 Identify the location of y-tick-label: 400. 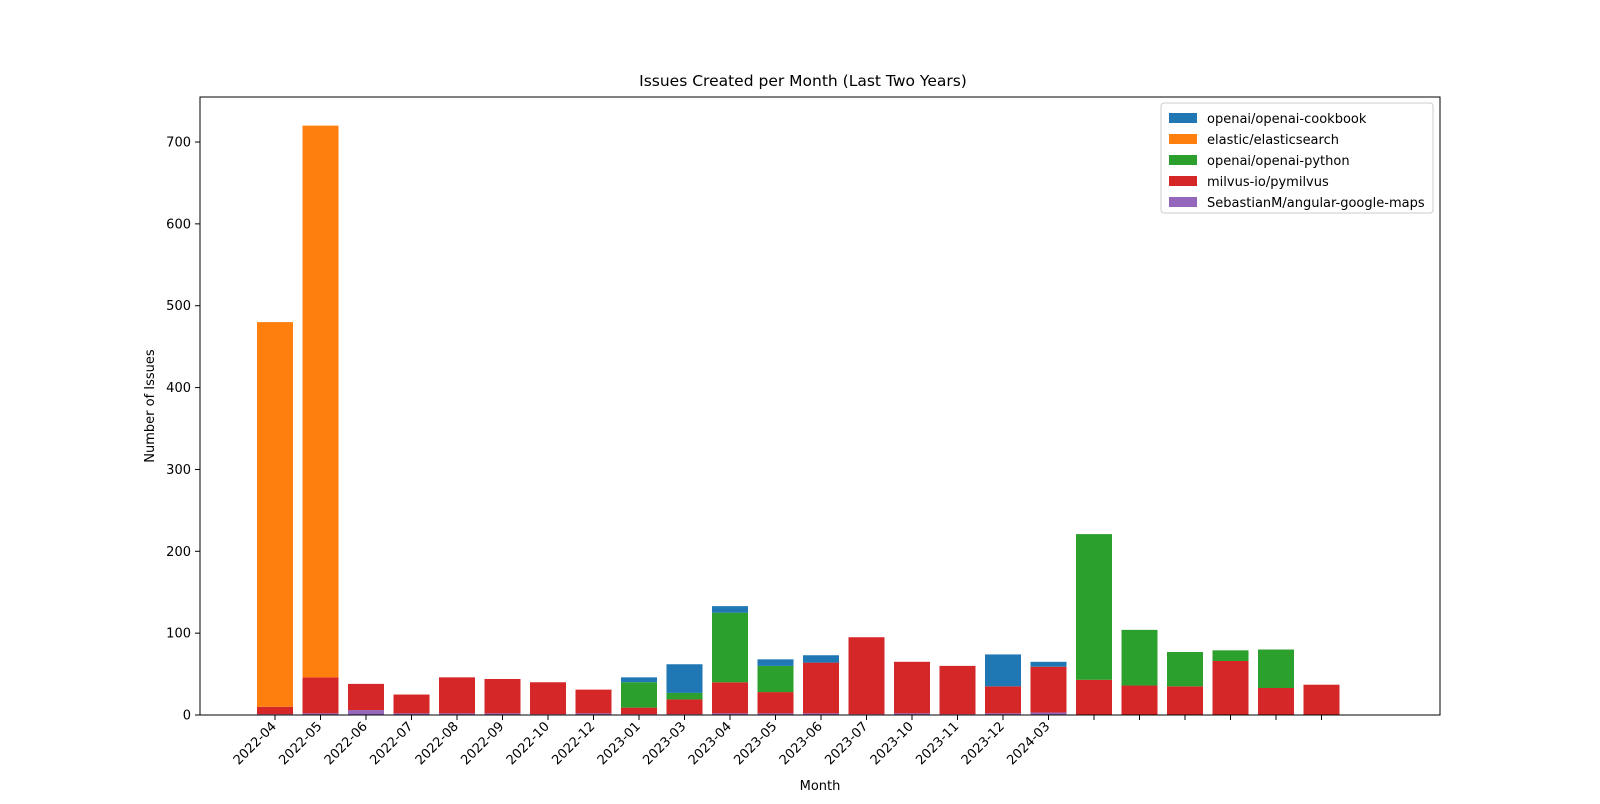
(178, 388).